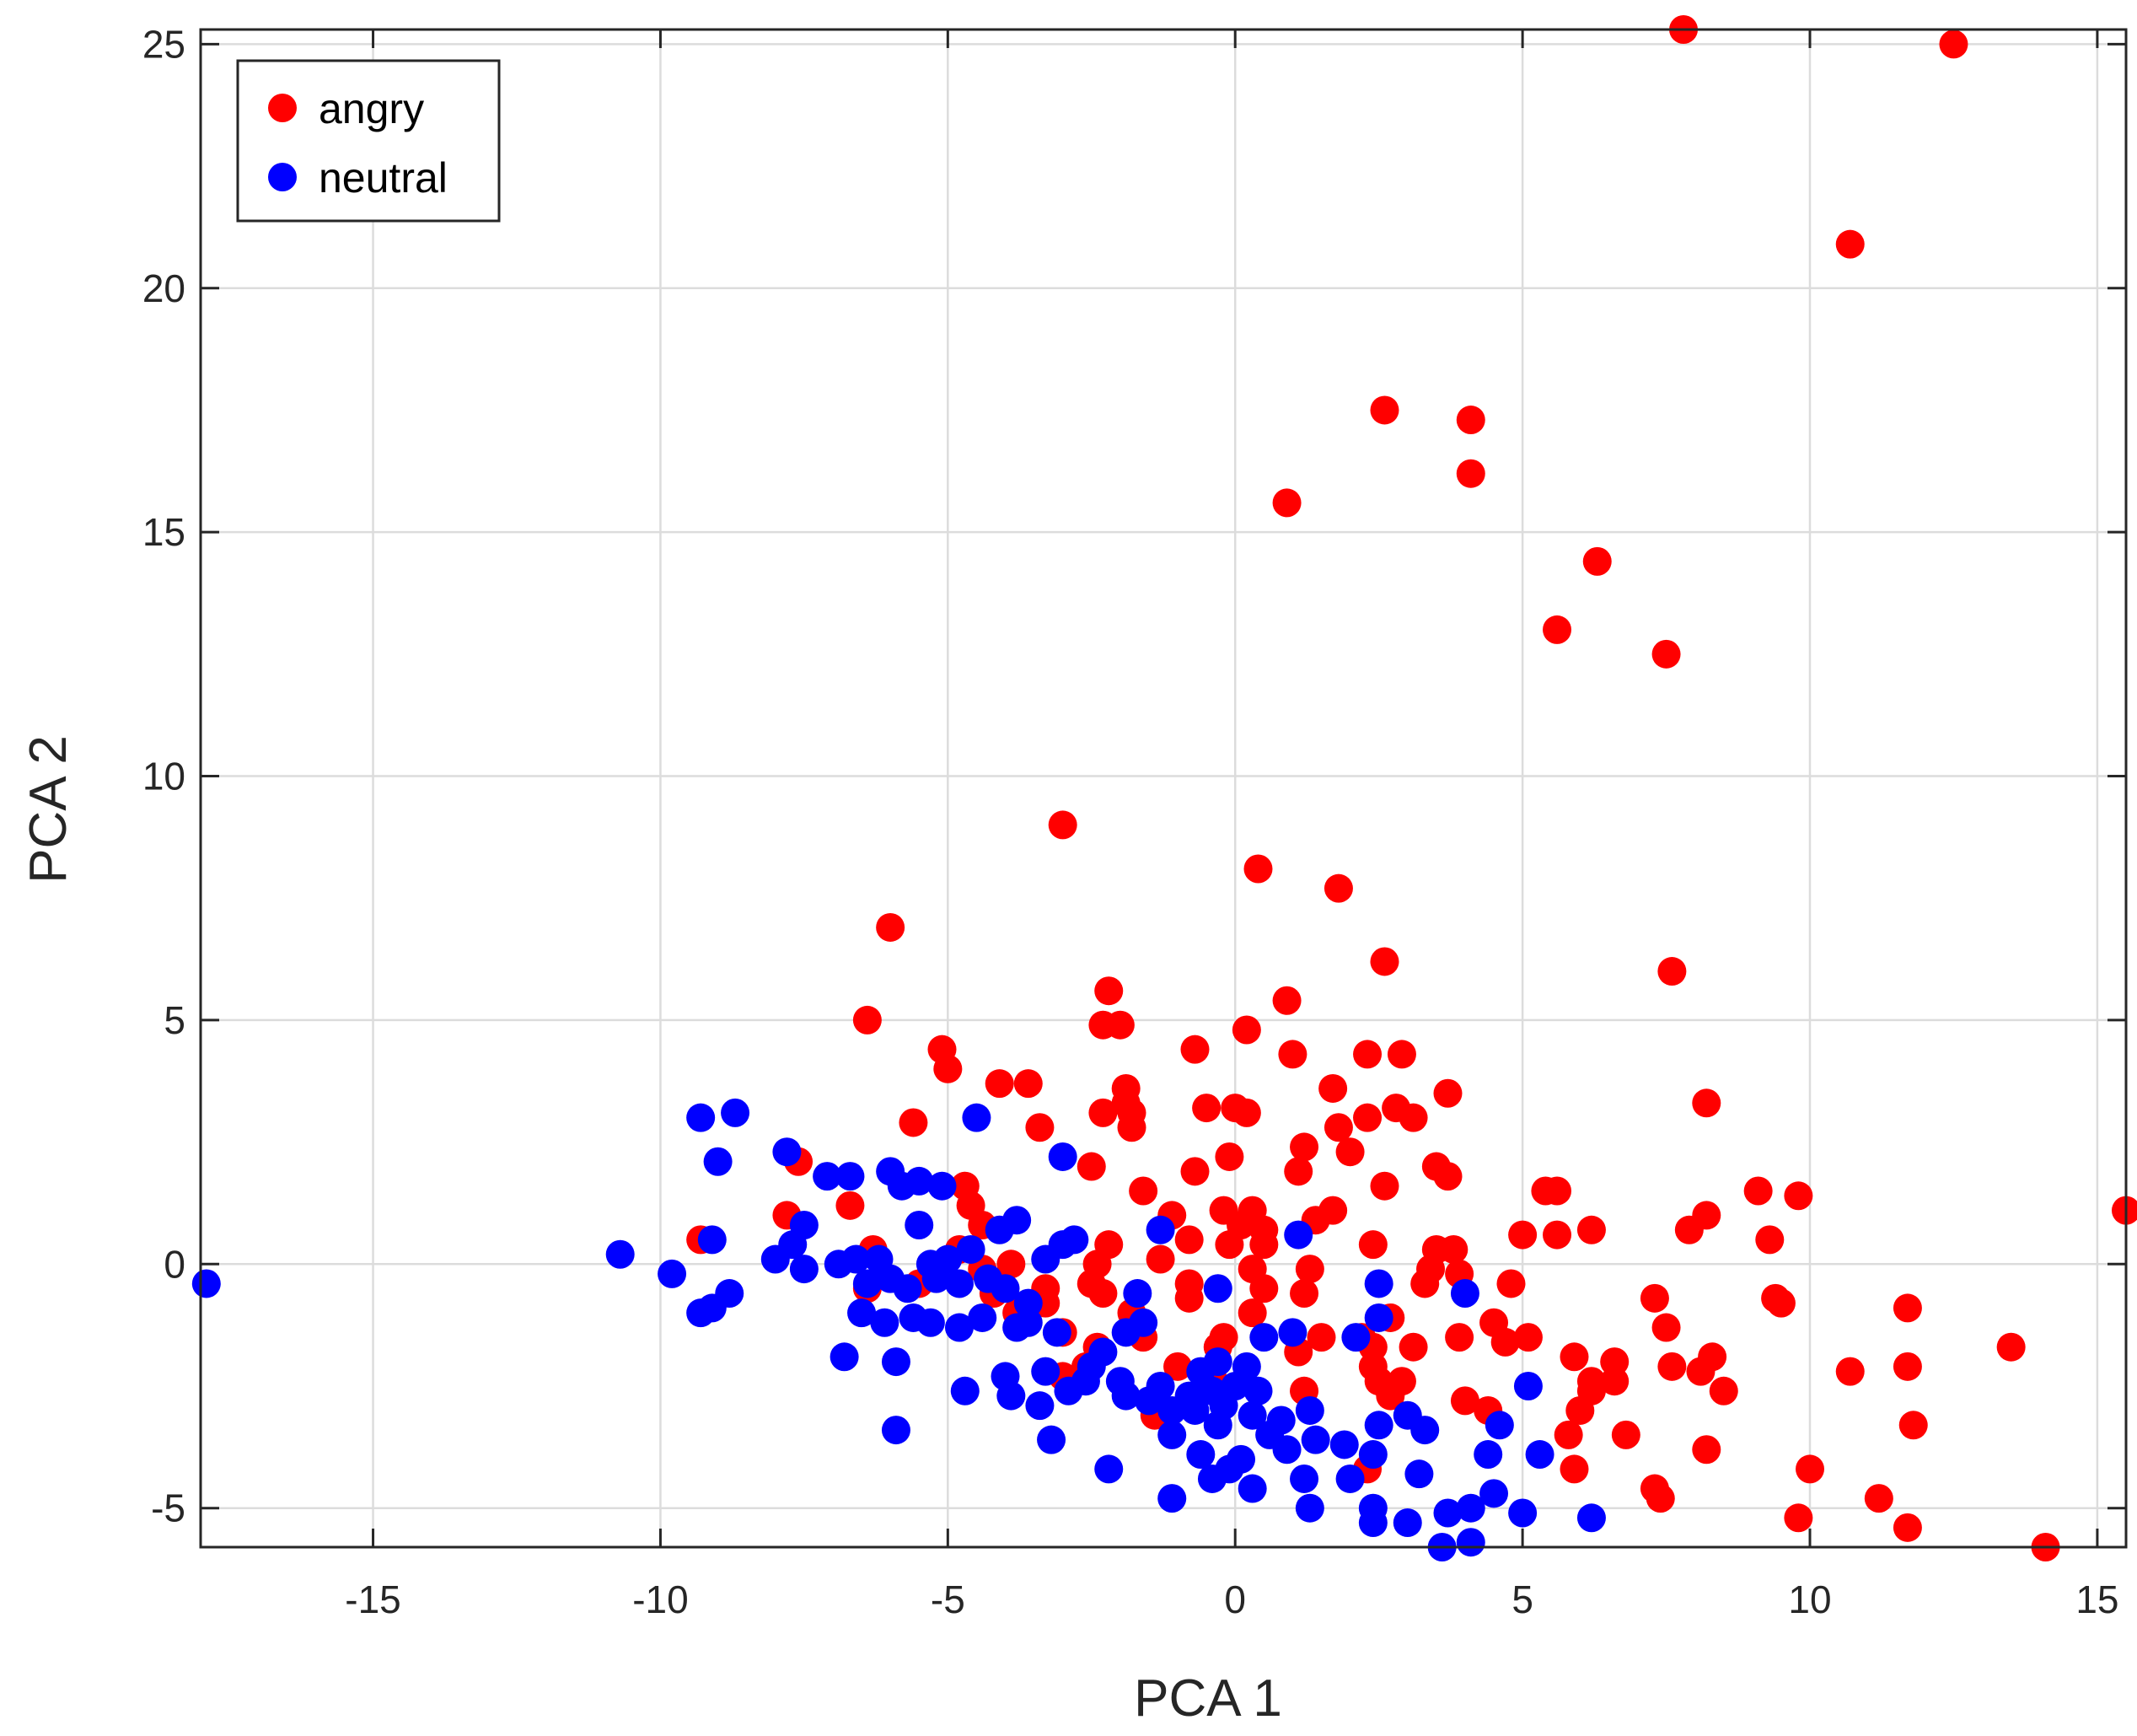 The image size is (2137, 1736). What do you see at coordinates (163, 775) in the screenshot?
I see `y-tick-labels: -5 0 5 10 15 20 25` at bounding box center [163, 775].